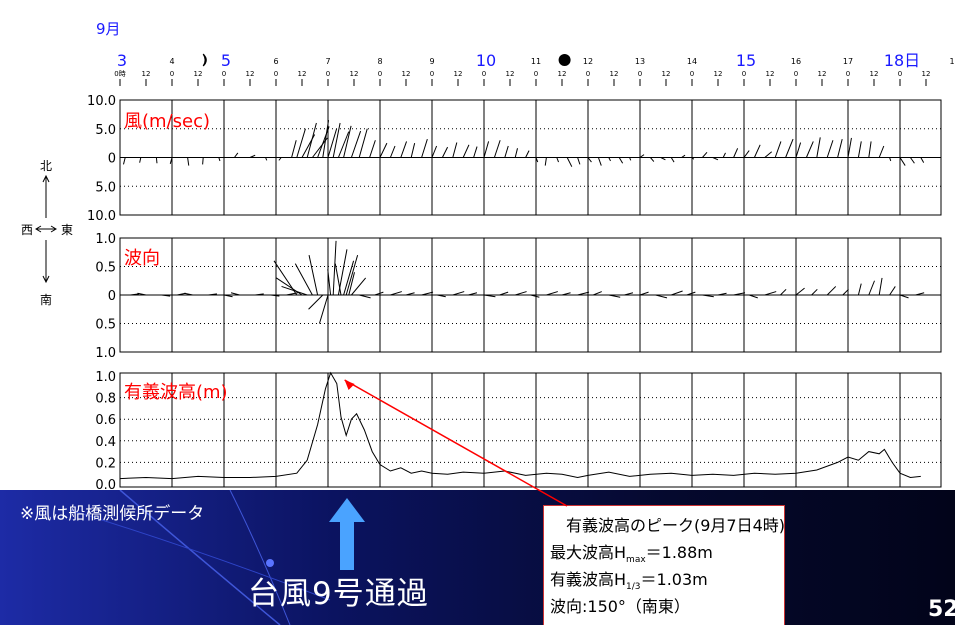 The height and width of the screenshot is (625, 955). Describe the element at coordinates (588, 61) in the screenshot. I see `day-label: 12` at that location.